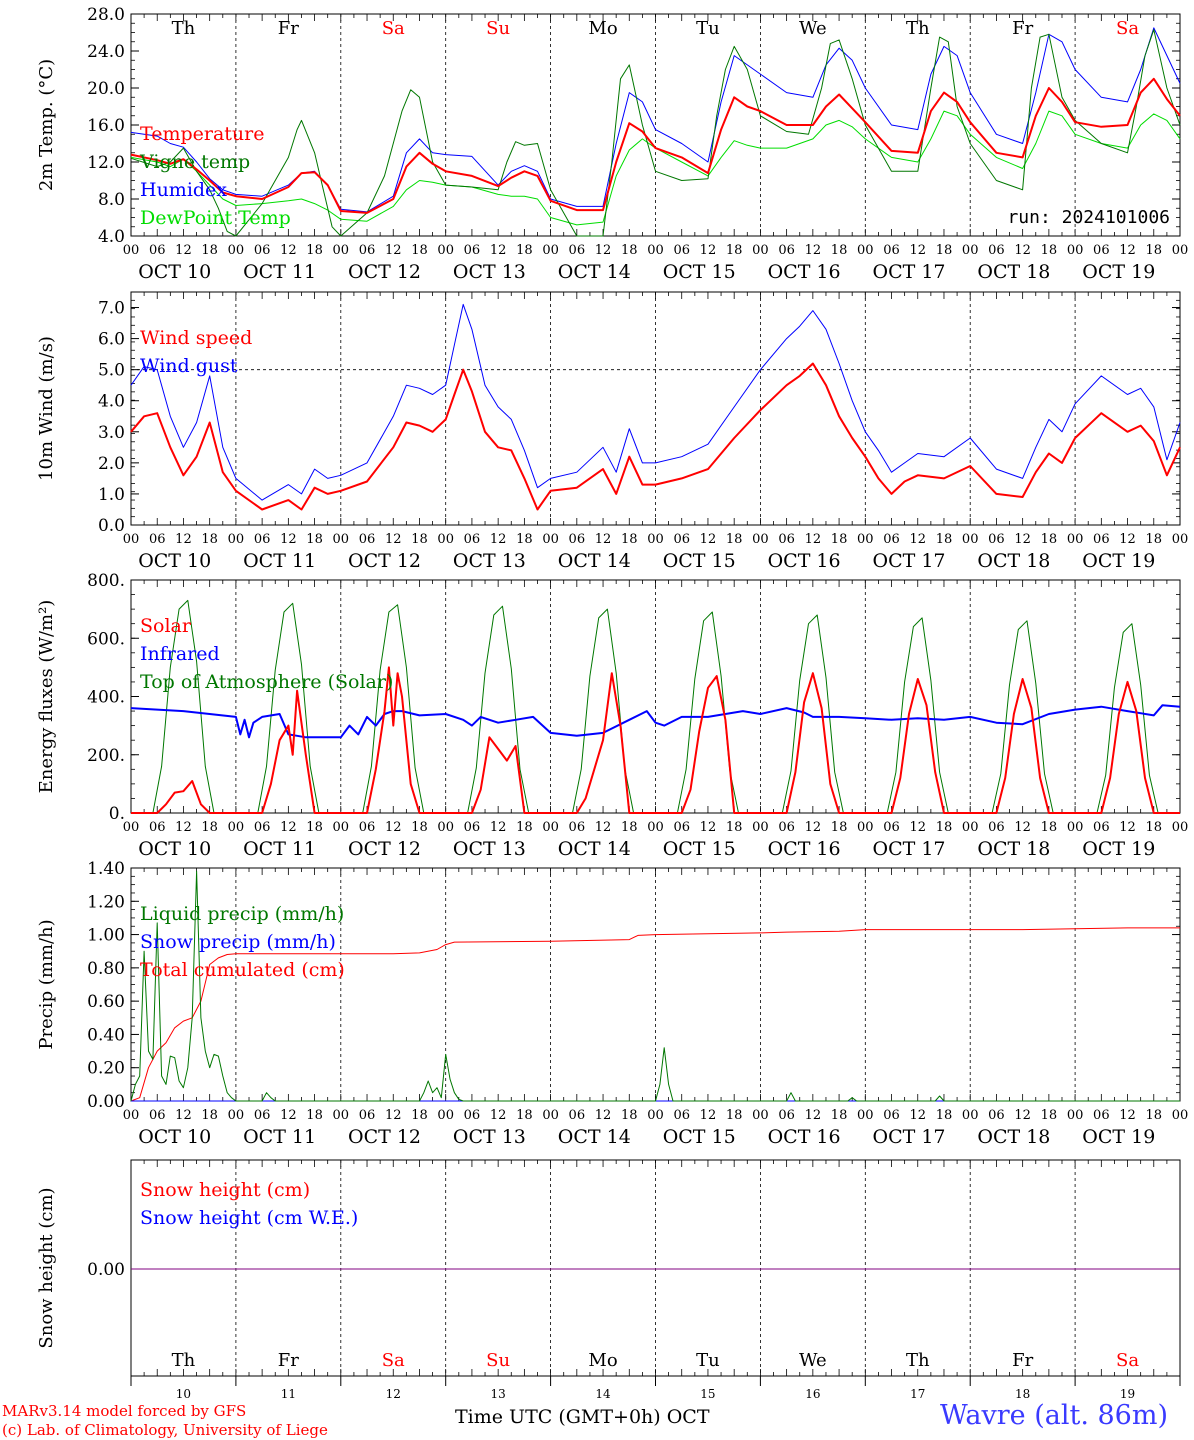 The image size is (1194, 1440). I want to click on y-tick-label: 1.40, so click(106, 869).